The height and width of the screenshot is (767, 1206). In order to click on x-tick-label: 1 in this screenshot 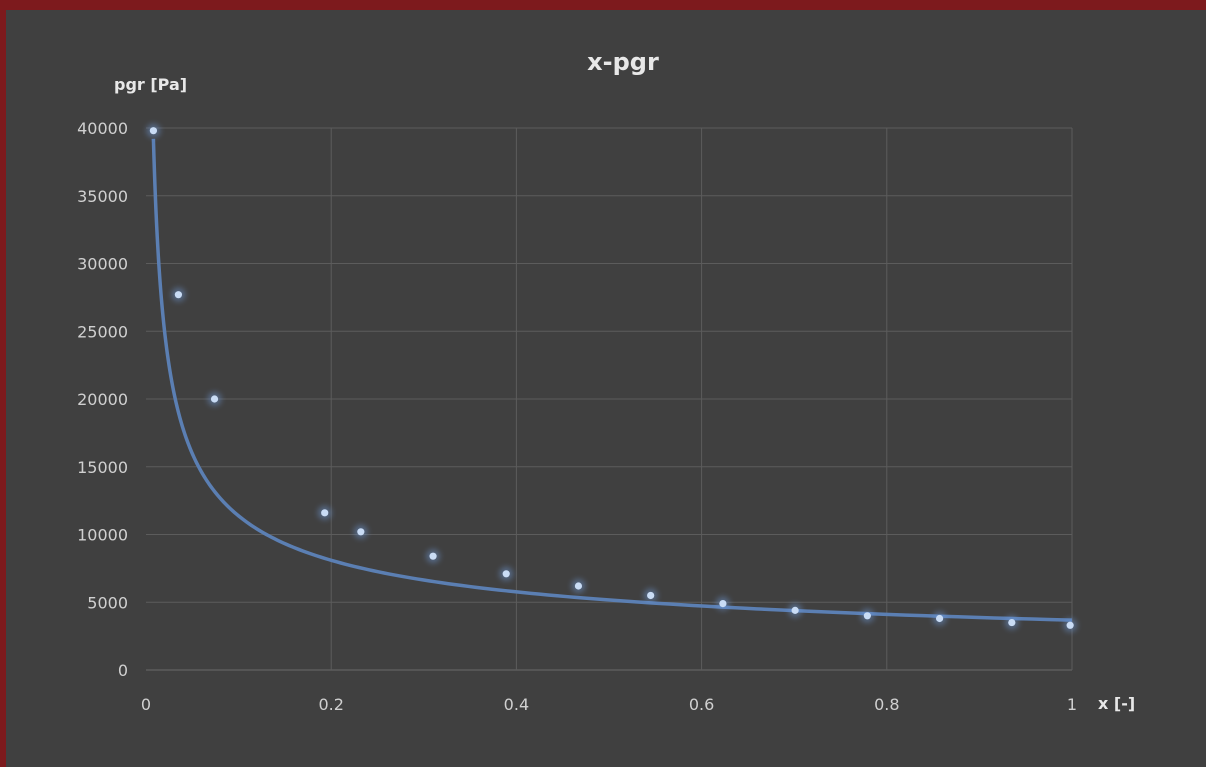, I will do `click(1072, 704)`.